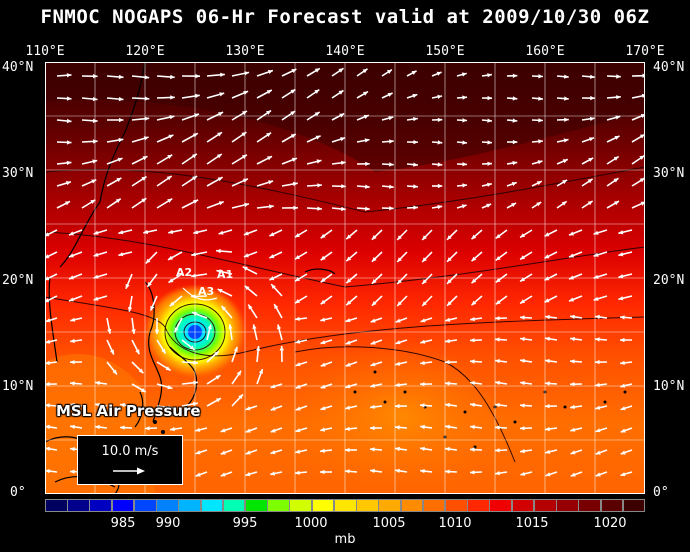  What do you see at coordinates (661, 492) in the screenshot?
I see `latitude-label-right: 0°` at bounding box center [661, 492].